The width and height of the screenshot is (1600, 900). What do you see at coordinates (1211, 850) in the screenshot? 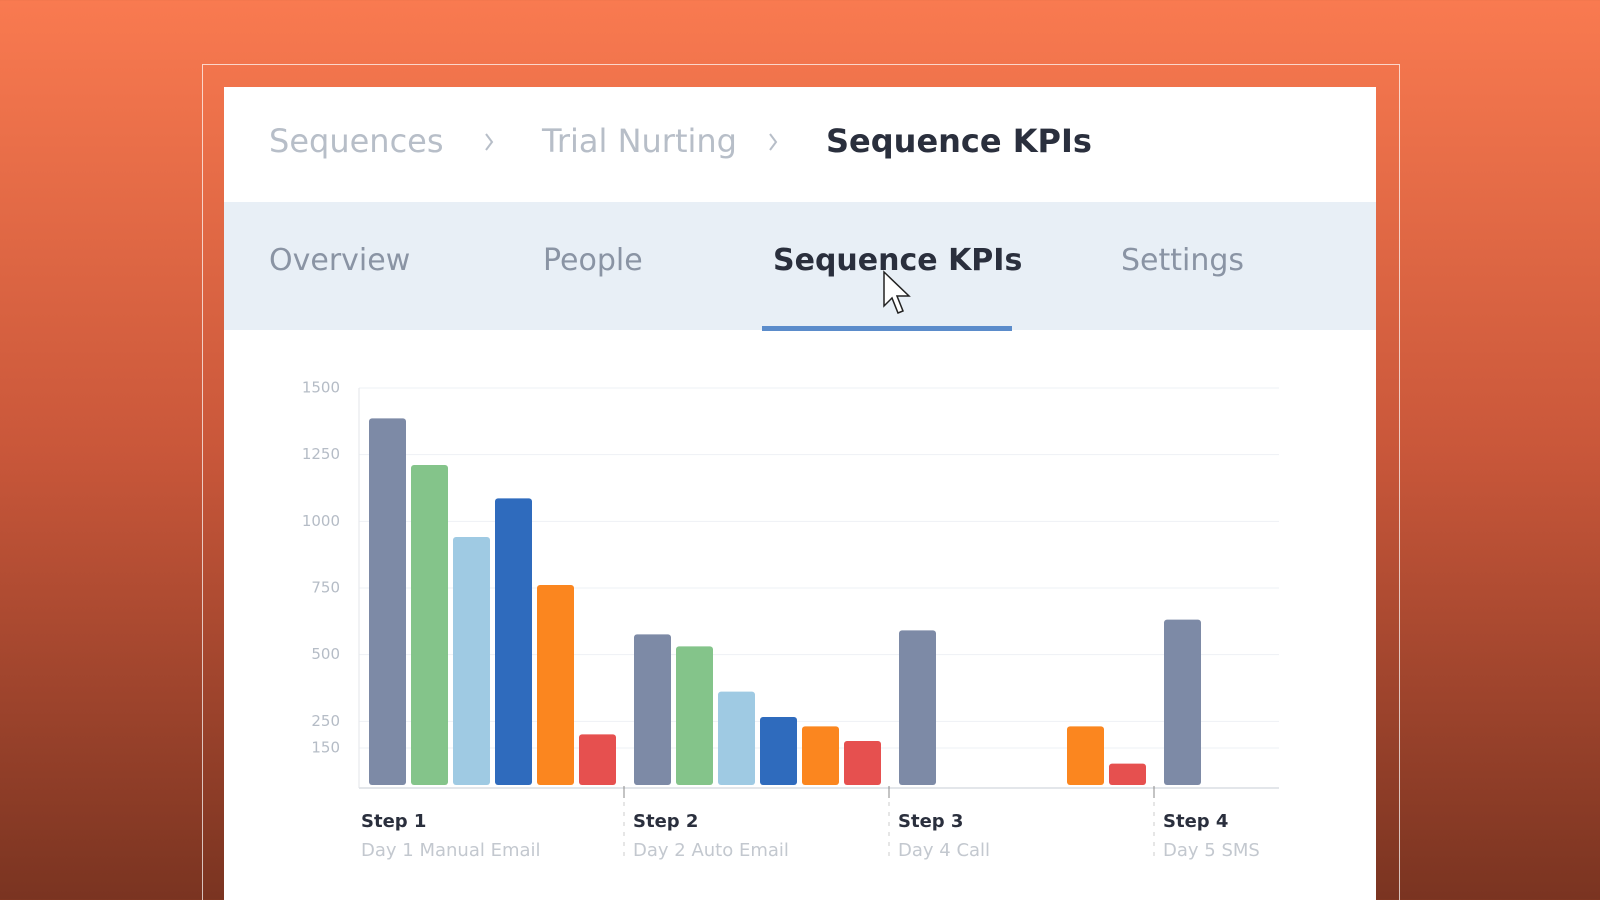
I see `x-tick-sublabel: Day 5 SMS` at bounding box center [1211, 850].